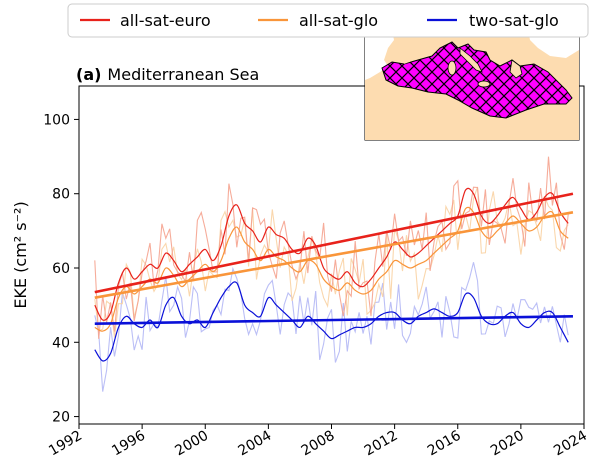  I want to click on x-tick-label-2020: 2020, so click(507, 444).